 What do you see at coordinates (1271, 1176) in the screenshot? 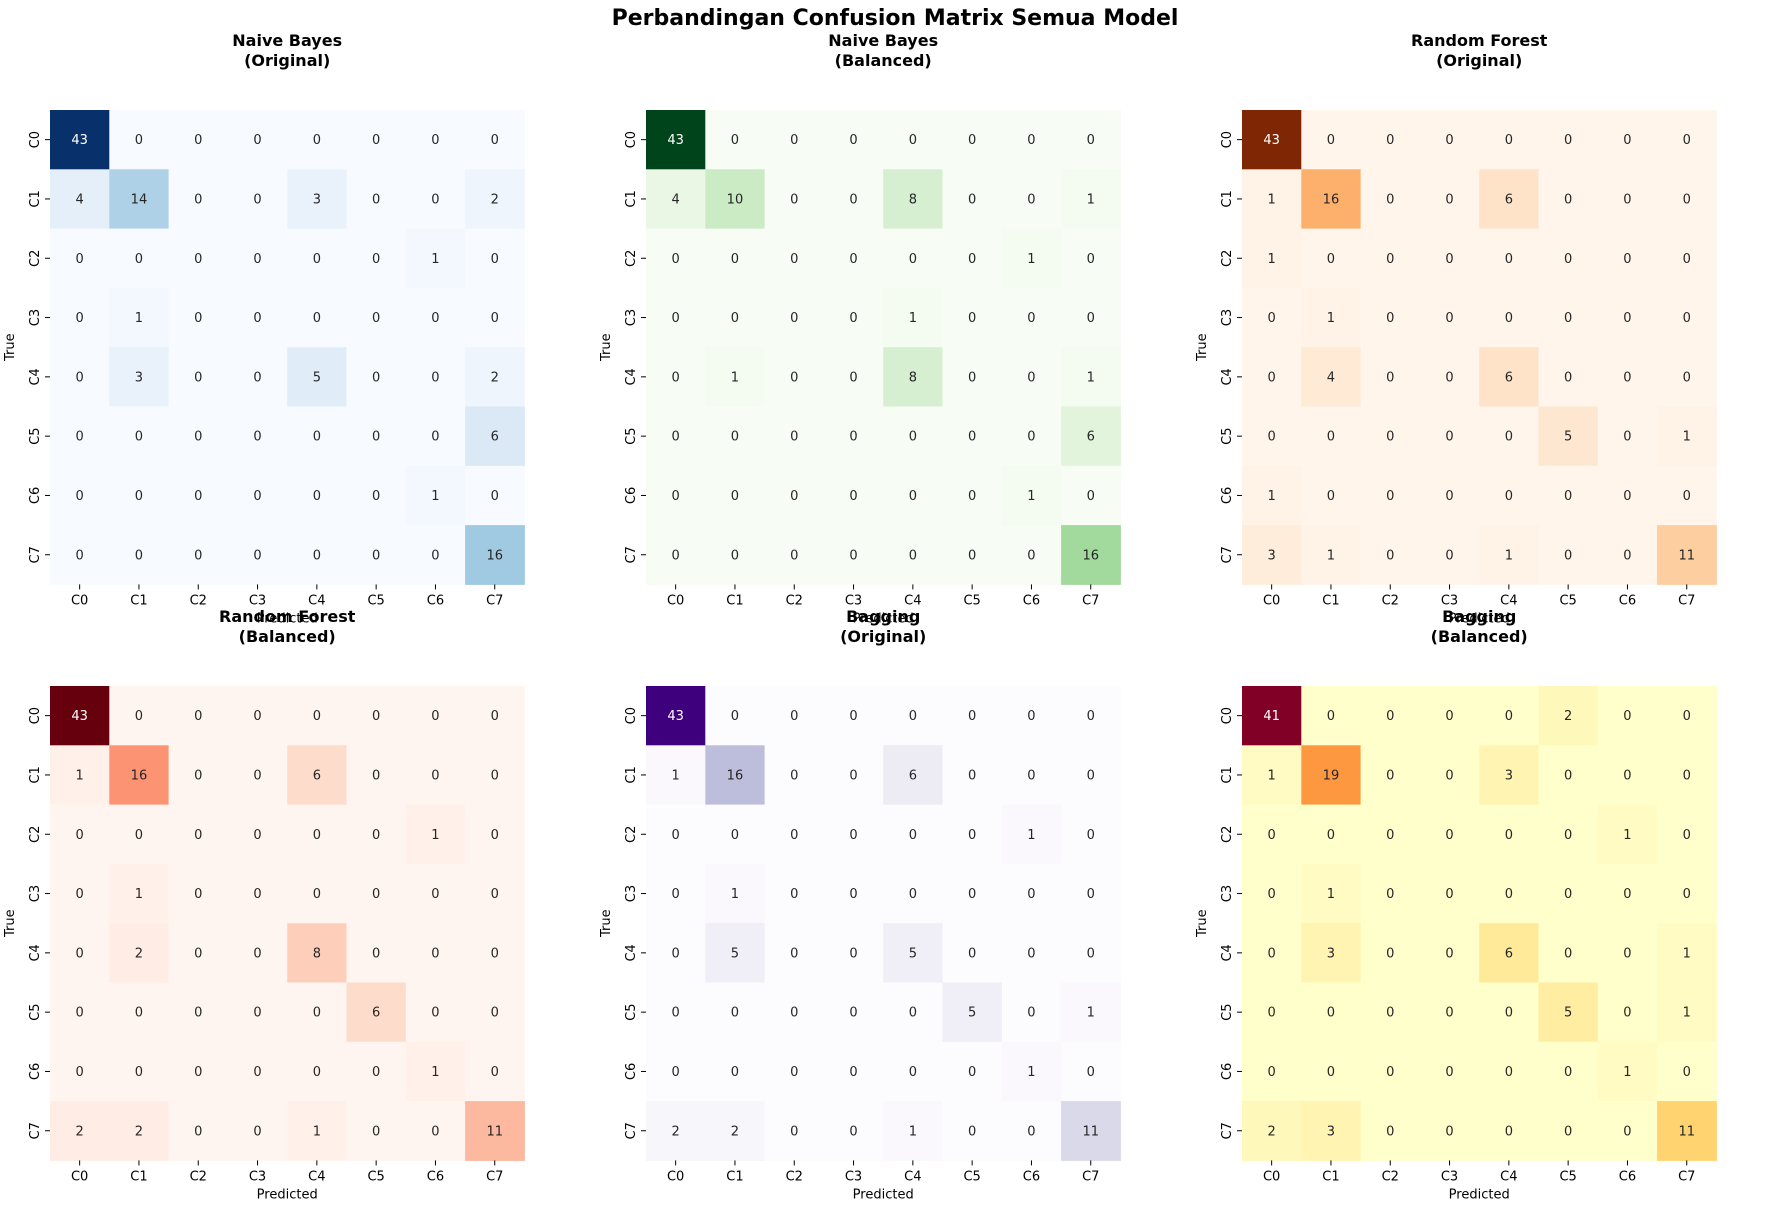
I see `x-tick-label: C0` at bounding box center [1271, 1176].